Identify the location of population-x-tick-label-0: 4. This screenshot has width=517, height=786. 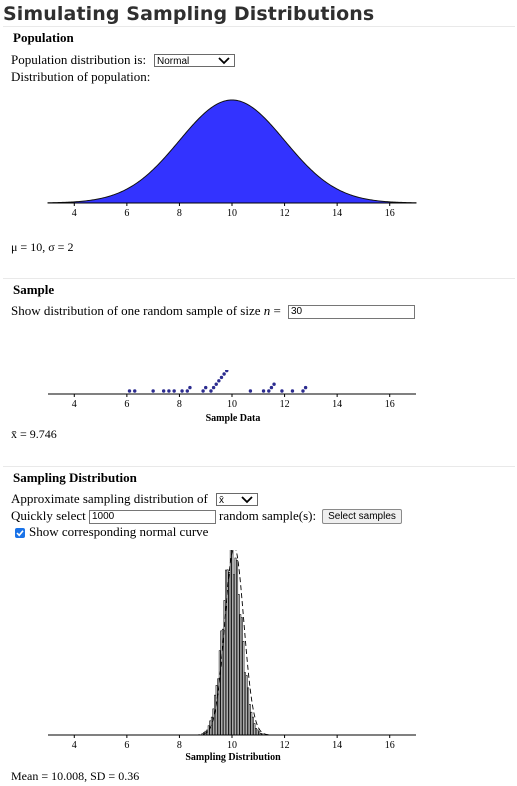
(74, 213).